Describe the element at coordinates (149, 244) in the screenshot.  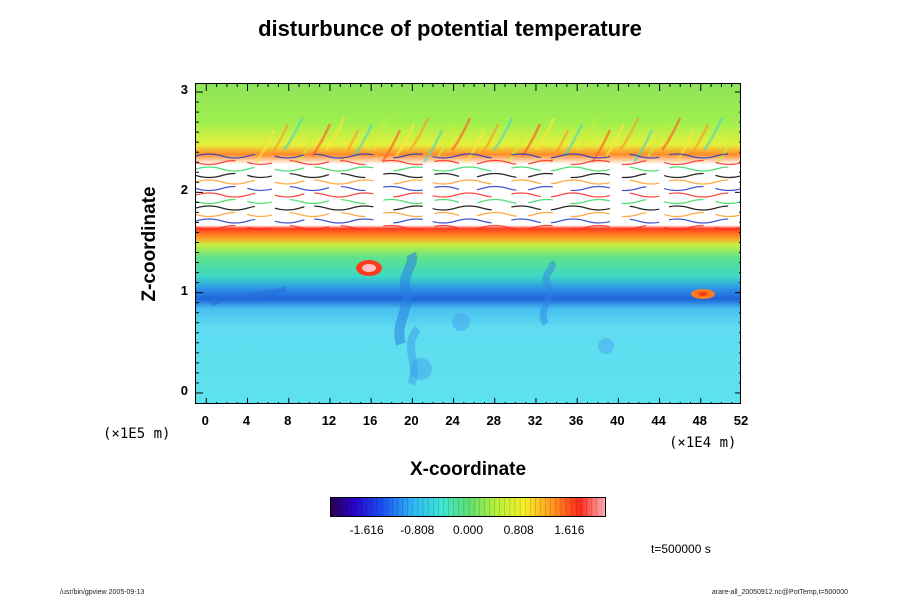
I see `y-axis-label: Z-coordinate` at that location.